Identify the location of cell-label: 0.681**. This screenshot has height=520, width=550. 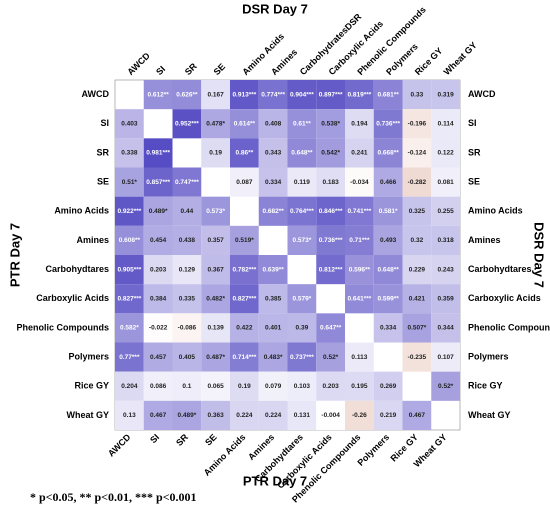
(388, 94).